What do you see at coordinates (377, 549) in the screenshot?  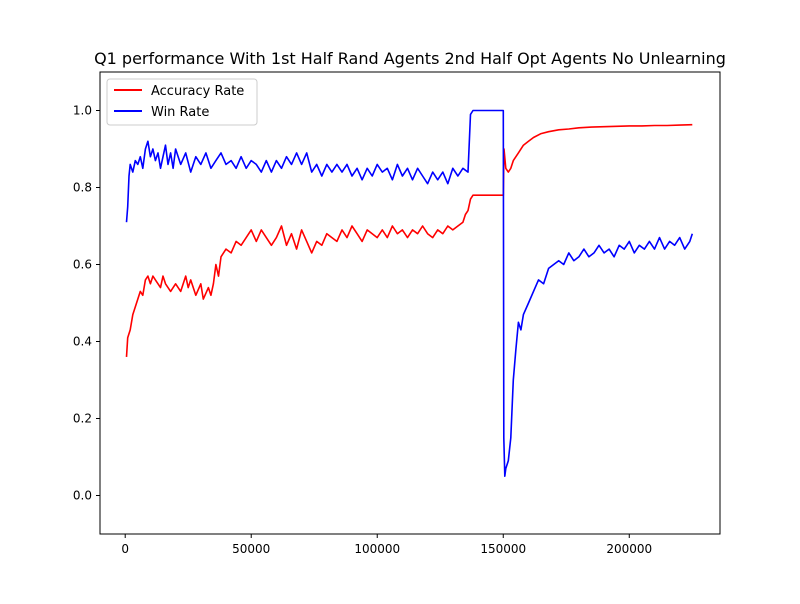 I see `x-tick-label: 100000` at bounding box center [377, 549].